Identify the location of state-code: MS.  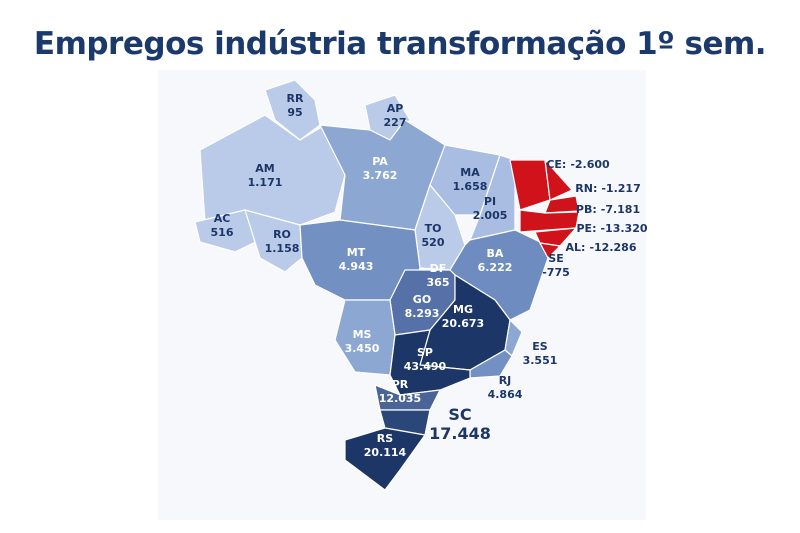
(362, 334).